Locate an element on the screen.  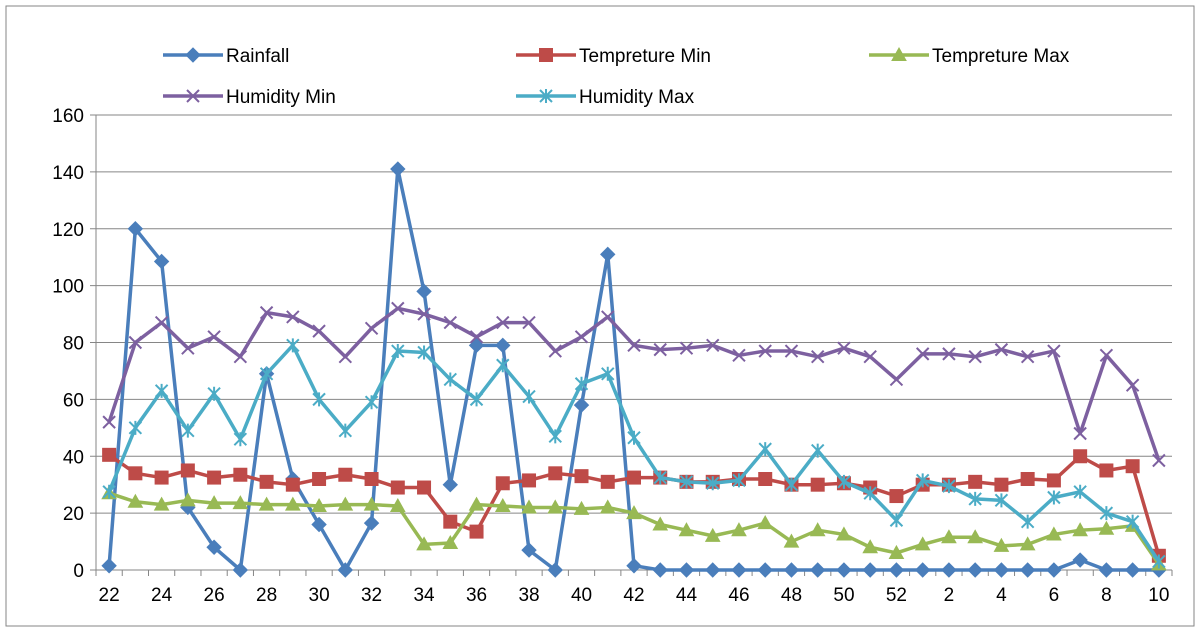
x-tick-label: 24 is located at coordinates (162, 595).